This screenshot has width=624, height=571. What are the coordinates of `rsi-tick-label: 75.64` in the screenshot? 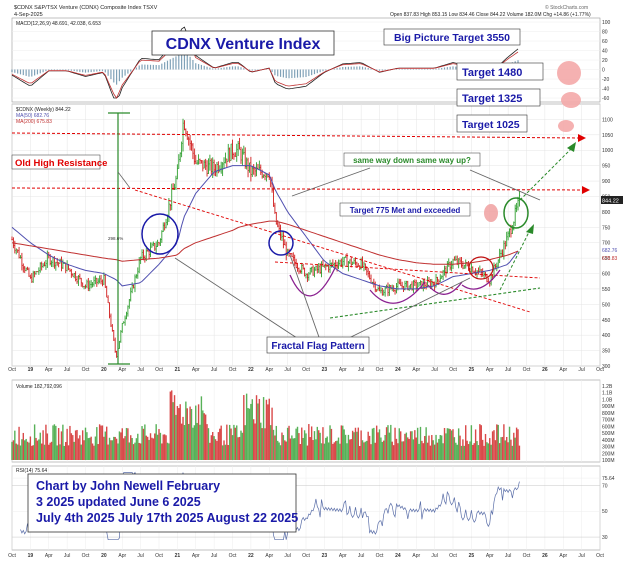 It's located at (608, 479).